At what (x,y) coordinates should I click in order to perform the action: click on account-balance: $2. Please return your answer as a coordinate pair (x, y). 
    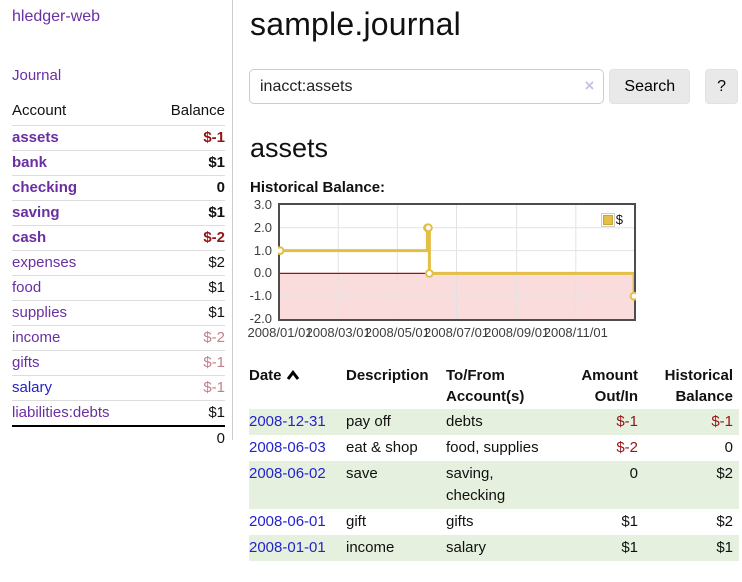
    Looking at the image, I should click on (186, 263).